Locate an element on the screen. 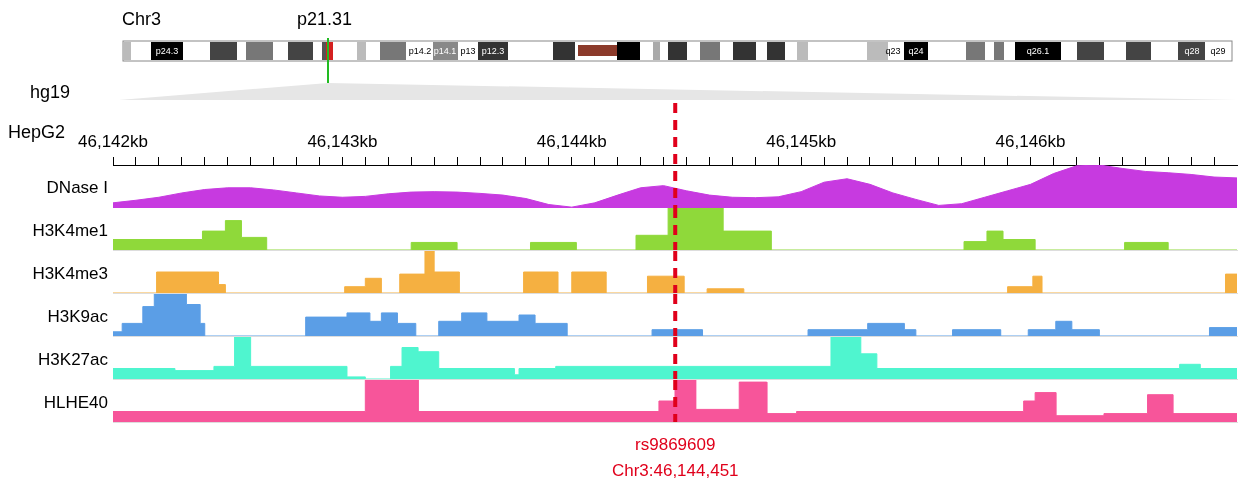  x-tick-label: 46,144kb is located at coordinates (571, 142).